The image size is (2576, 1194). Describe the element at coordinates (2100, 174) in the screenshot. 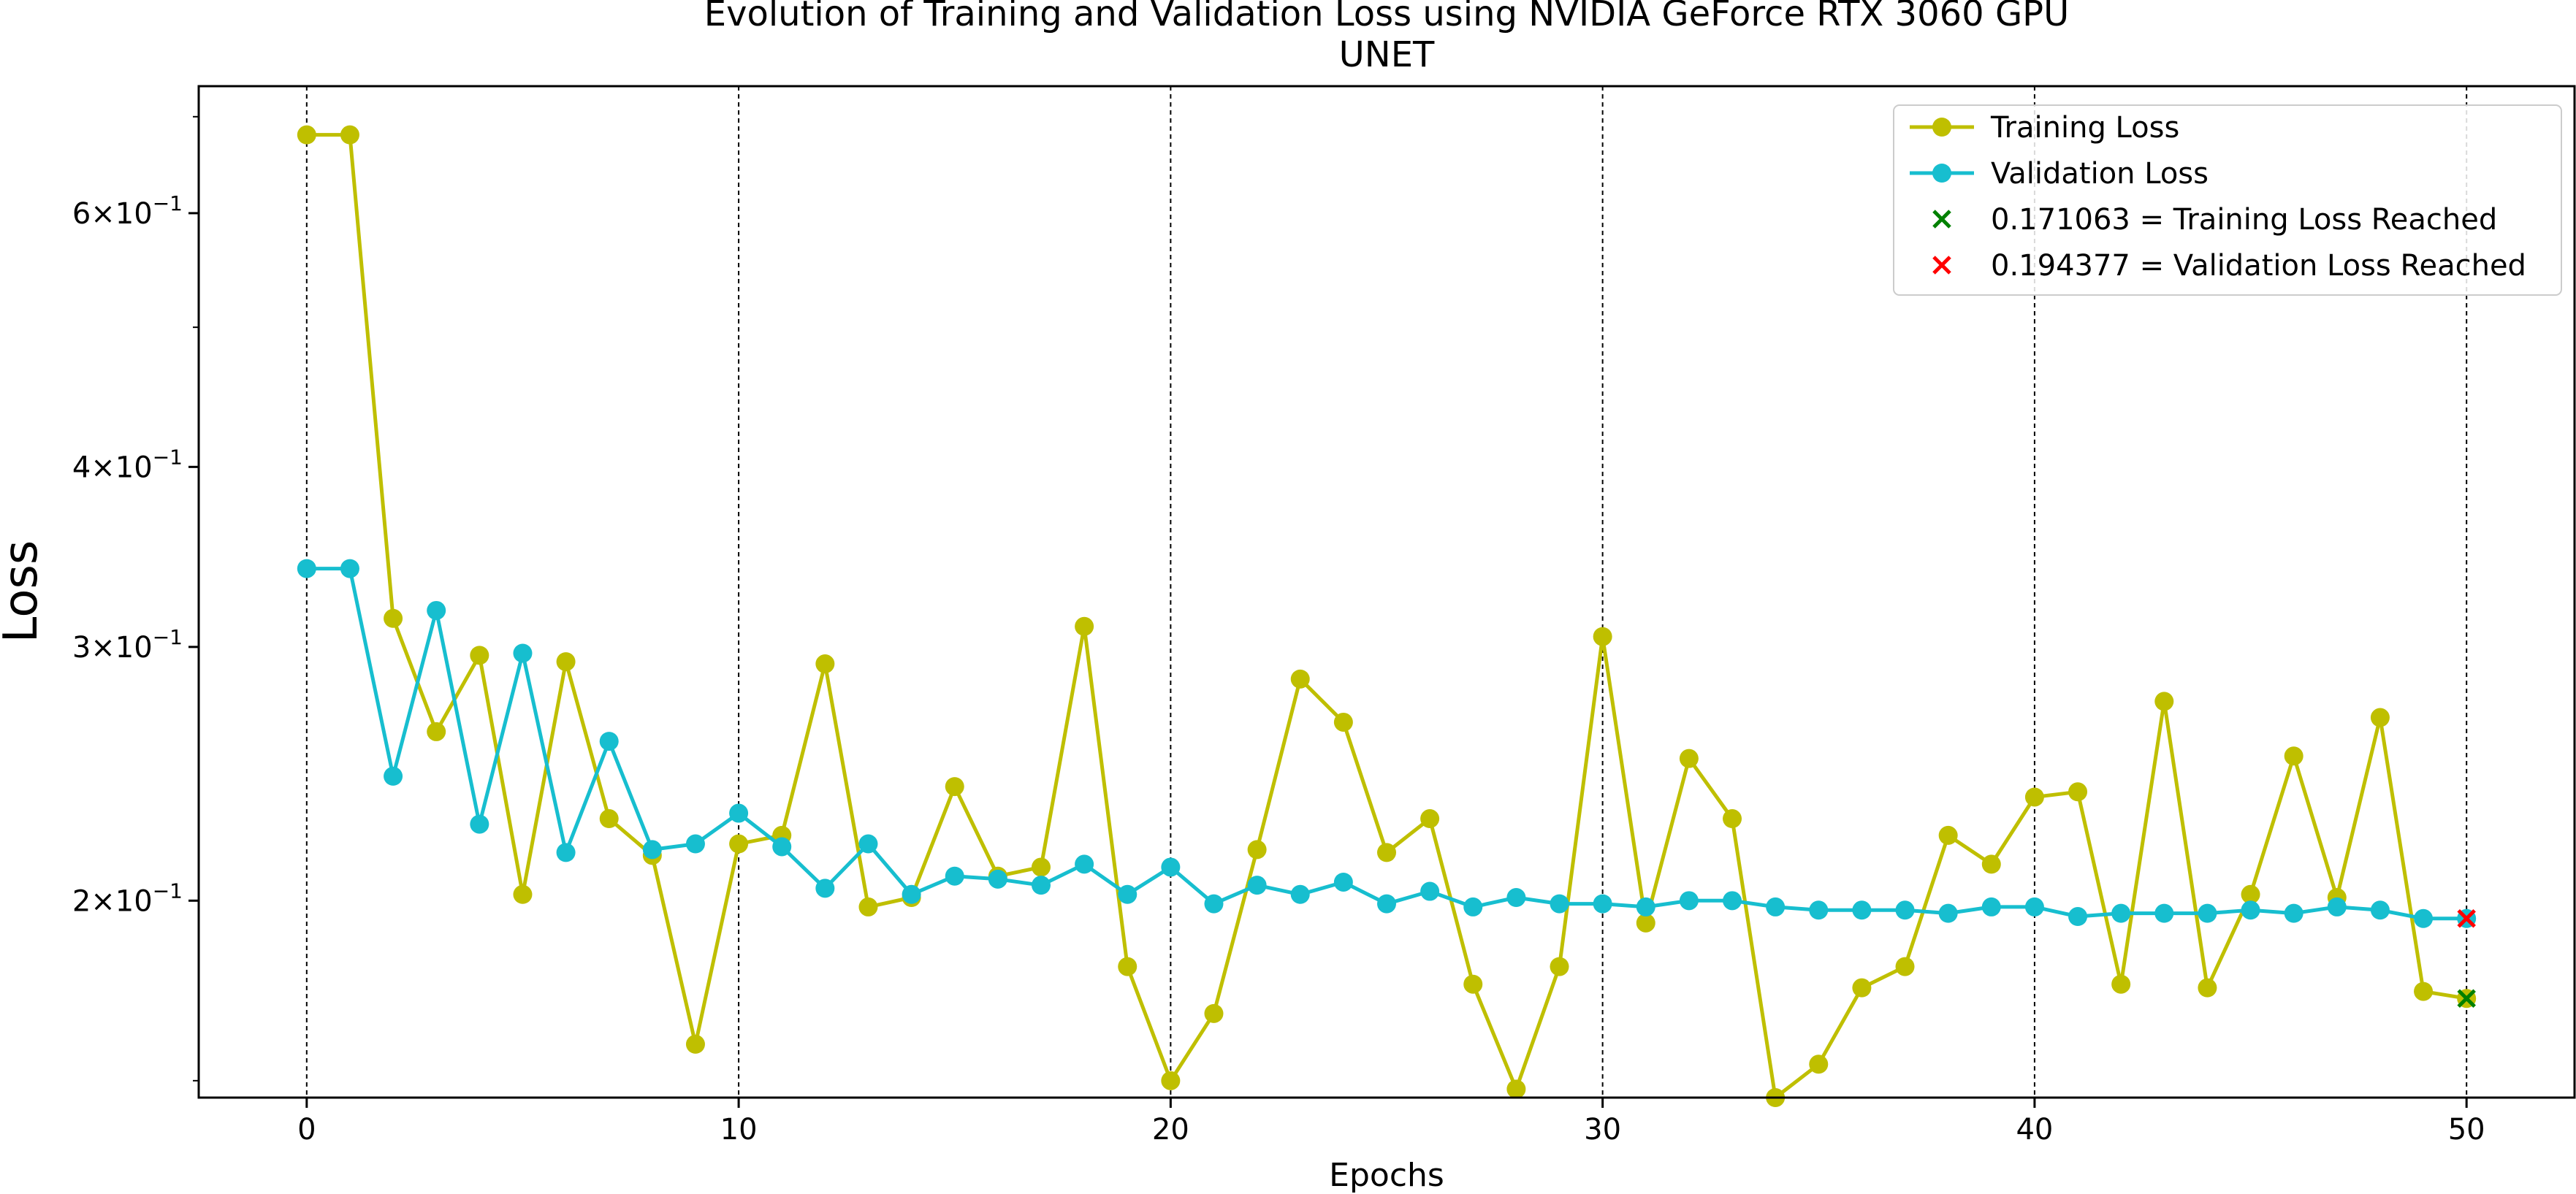

I see `legend-label: Validation Loss` at that location.